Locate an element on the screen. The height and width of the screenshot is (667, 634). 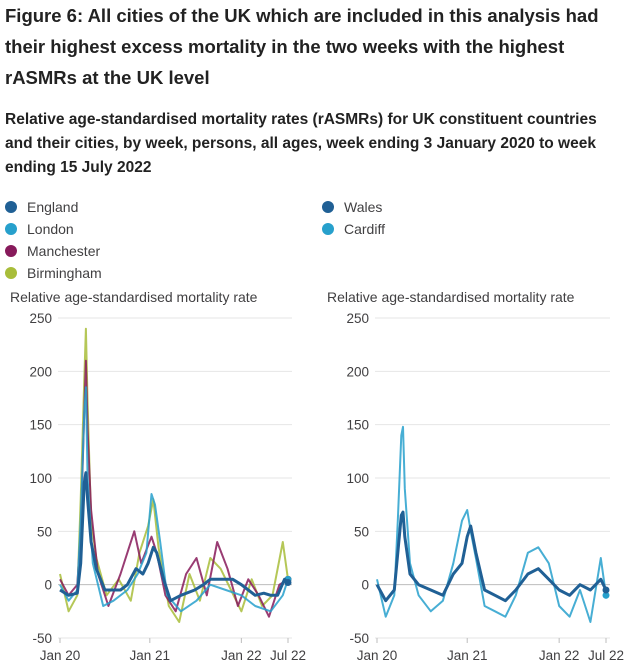
legend-label: Manchester is located at coordinates (64, 251).